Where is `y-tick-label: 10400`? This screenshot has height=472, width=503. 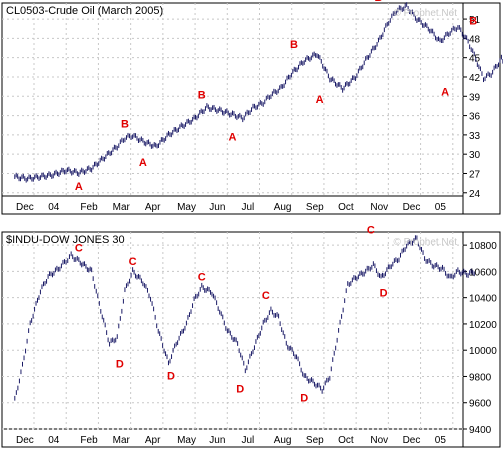
y-tick-label: 10400 is located at coordinates (483, 299).